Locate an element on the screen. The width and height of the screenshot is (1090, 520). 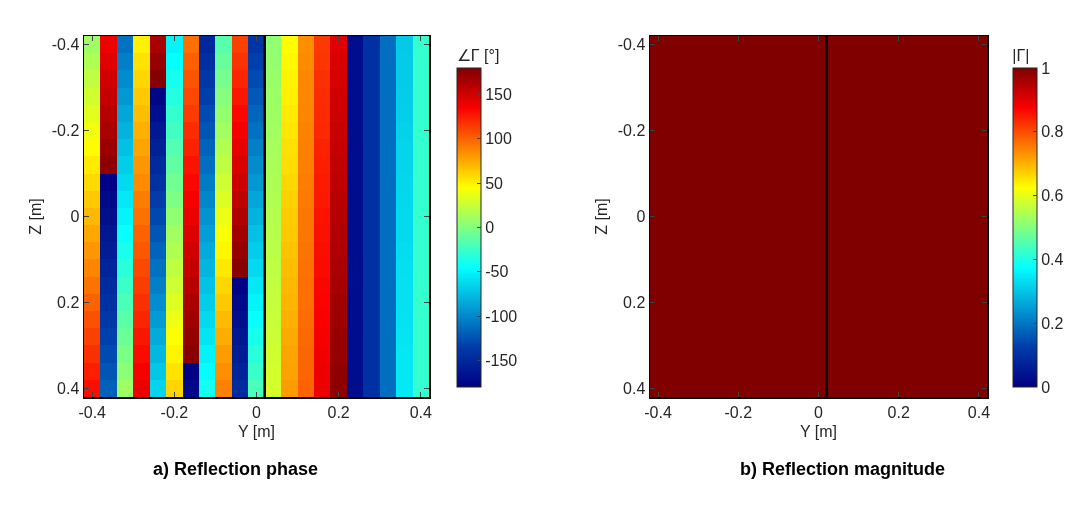
color-bar-title: ∠Γ [°] is located at coordinates (478, 55).